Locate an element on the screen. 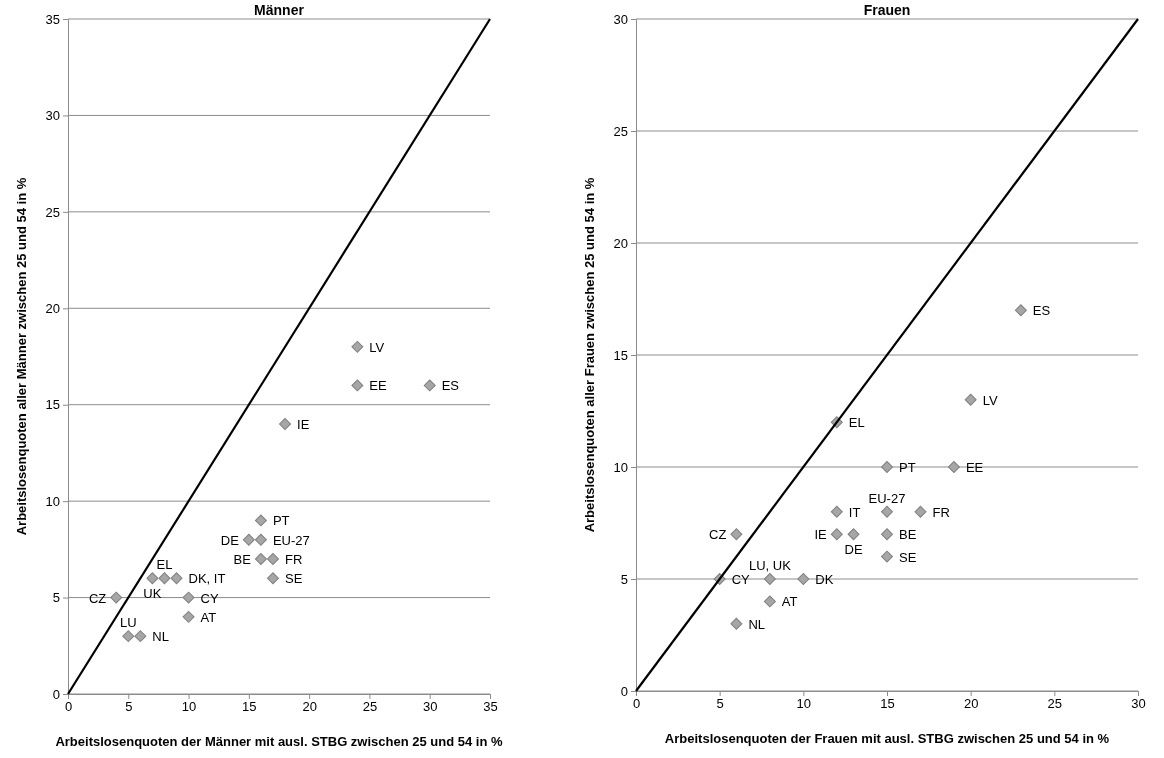 This screenshot has height=758, width=1164. annotation: UK is located at coordinates (152, 594).